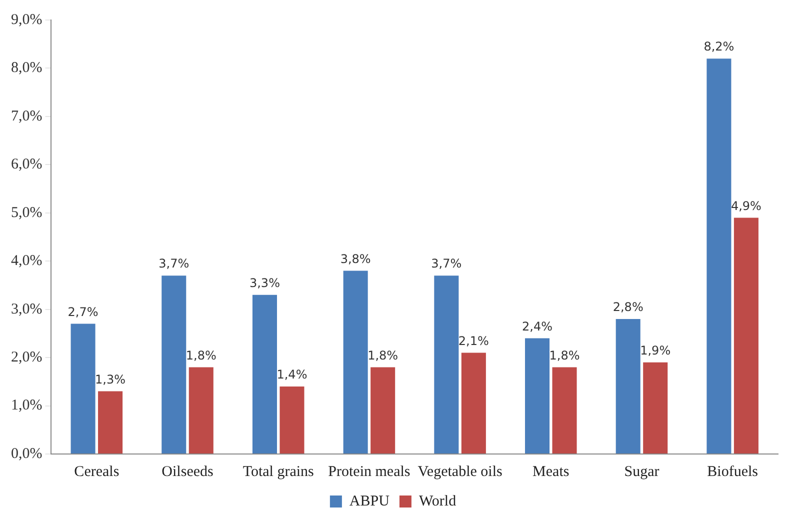 The width and height of the screenshot is (806, 527). What do you see at coordinates (437, 501) in the screenshot?
I see `legend-label: World` at bounding box center [437, 501].